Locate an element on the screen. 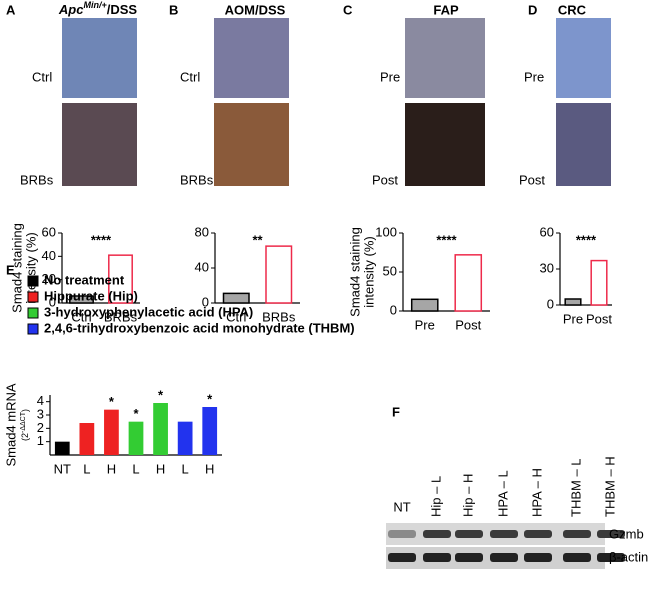  y-axis-label: Smad4 mRNA is located at coordinates (10, 424).